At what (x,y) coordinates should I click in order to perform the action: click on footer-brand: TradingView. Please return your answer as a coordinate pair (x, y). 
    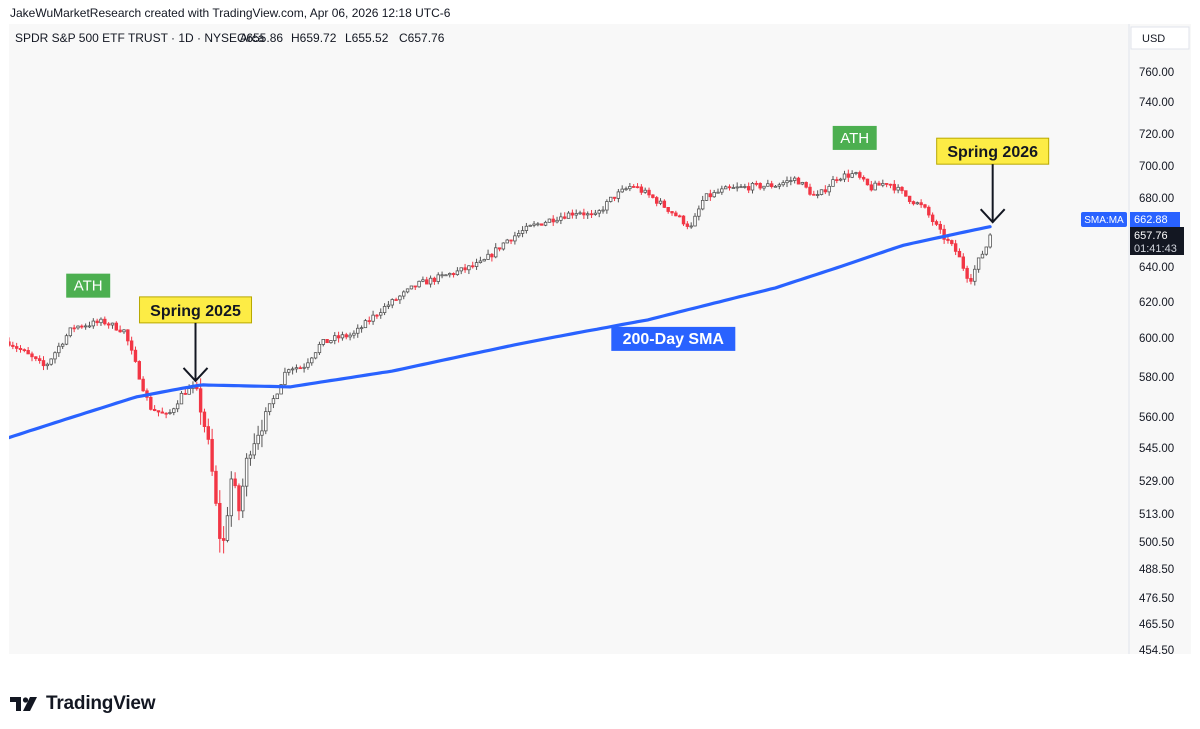
    Looking at the image, I should click on (83, 704).